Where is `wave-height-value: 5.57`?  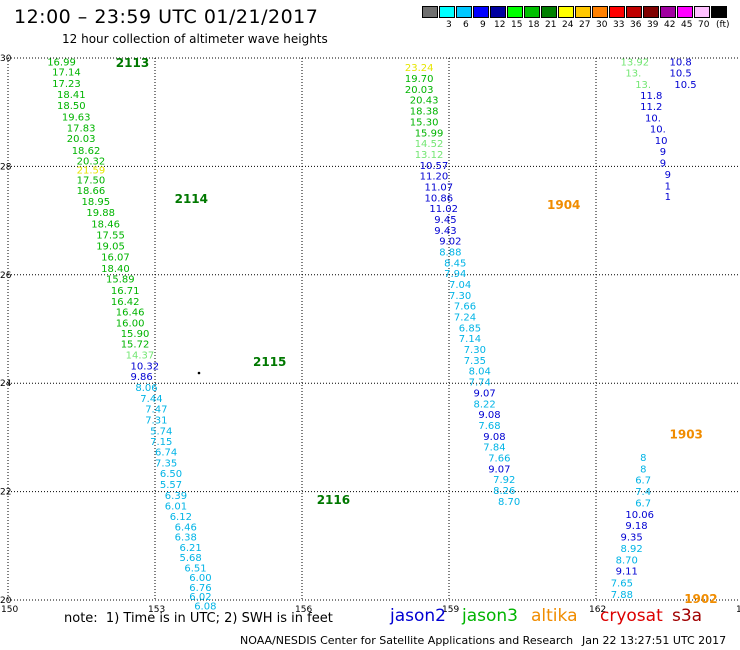 wave-height-value: 5.57 is located at coordinates (171, 485).